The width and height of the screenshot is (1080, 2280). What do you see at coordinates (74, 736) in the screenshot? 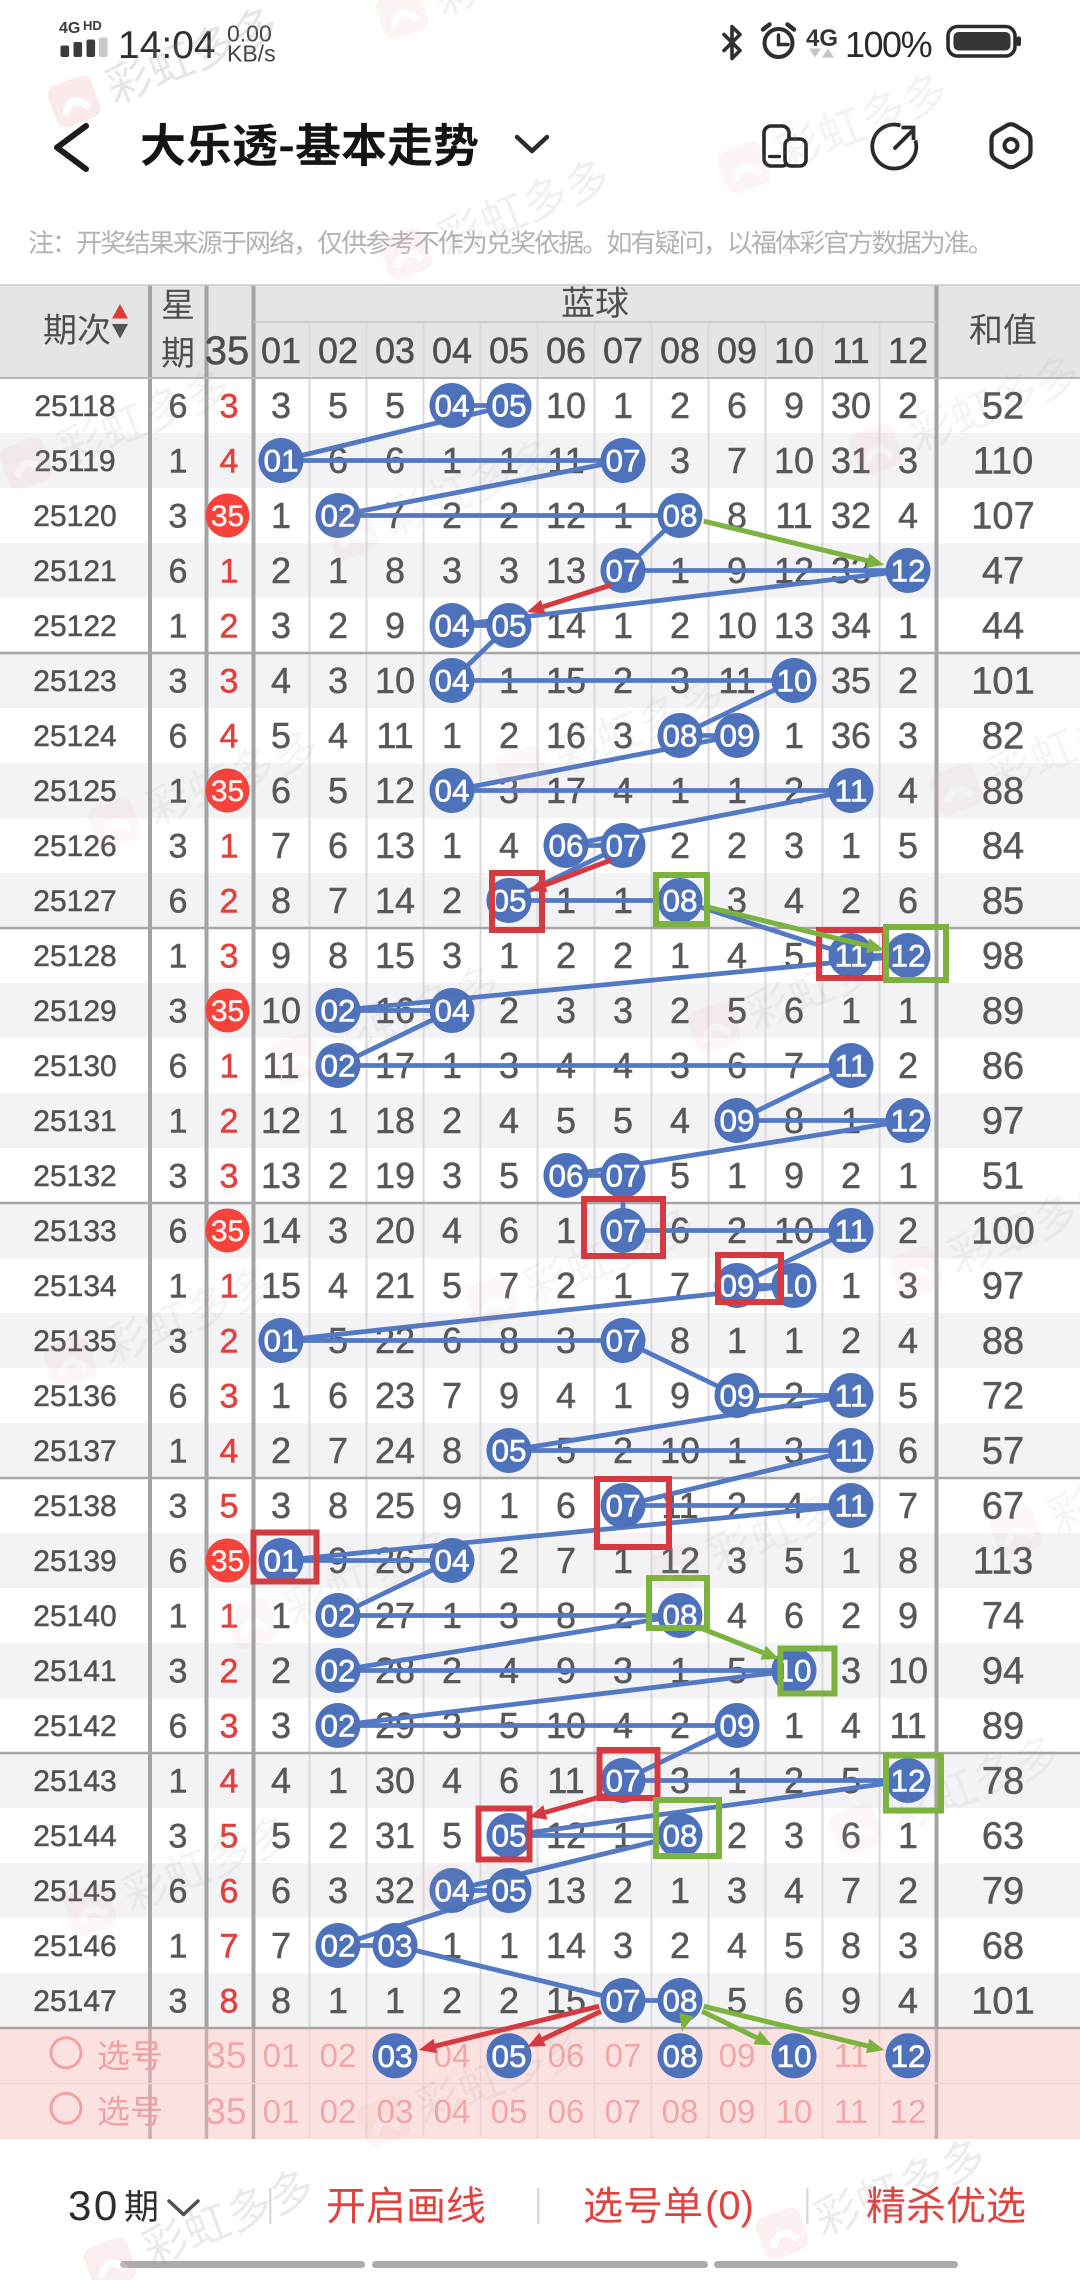
I see `svg-text: 25124` at bounding box center [74, 736].